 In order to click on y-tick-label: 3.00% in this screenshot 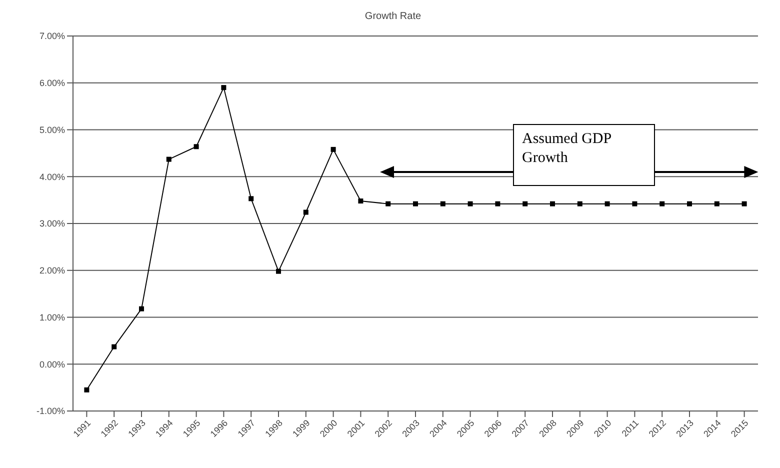, I will do `click(52, 223)`.